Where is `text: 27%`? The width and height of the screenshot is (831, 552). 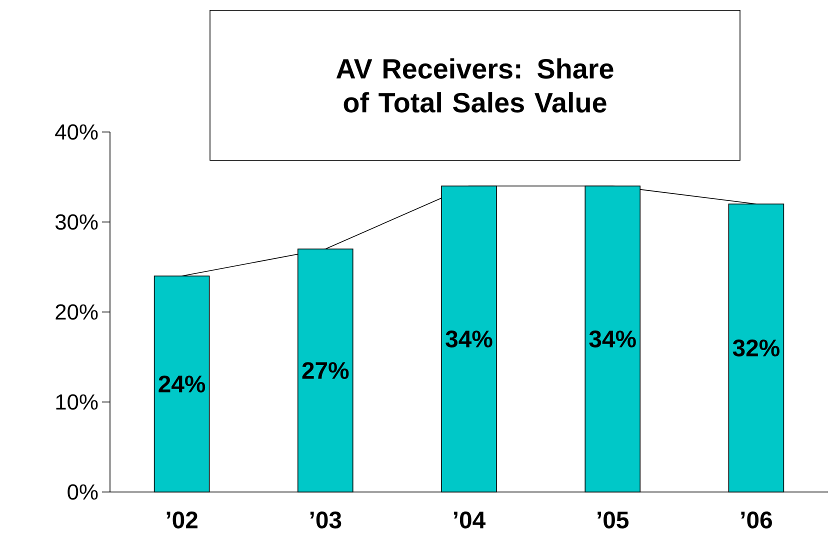
text: 27% is located at coordinates (325, 370).